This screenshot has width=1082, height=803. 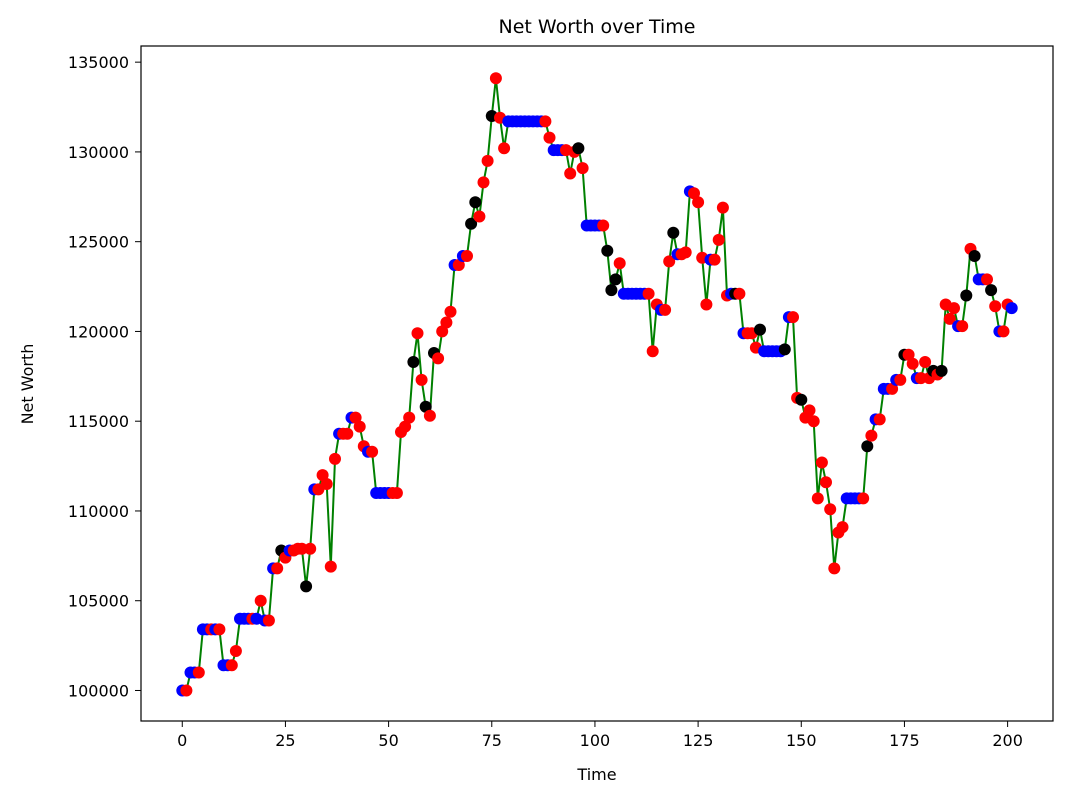 What do you see at coordinates (1007, 740) in the screenshot?
I see `x-tick-label: 200` at bounding box center [1007, 740].